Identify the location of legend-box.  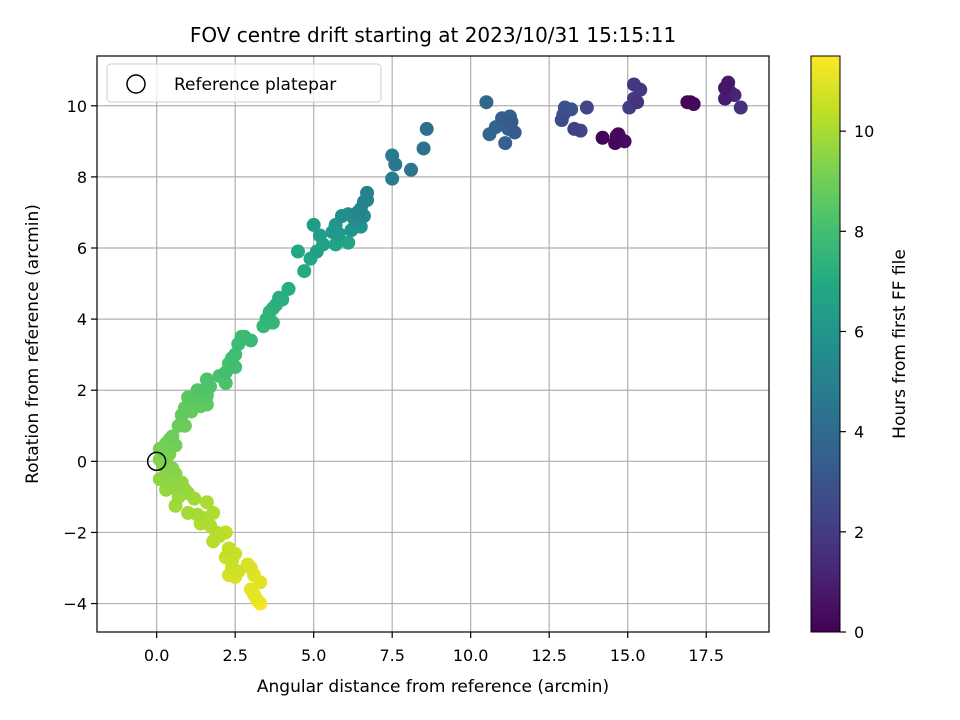
(244, 83).